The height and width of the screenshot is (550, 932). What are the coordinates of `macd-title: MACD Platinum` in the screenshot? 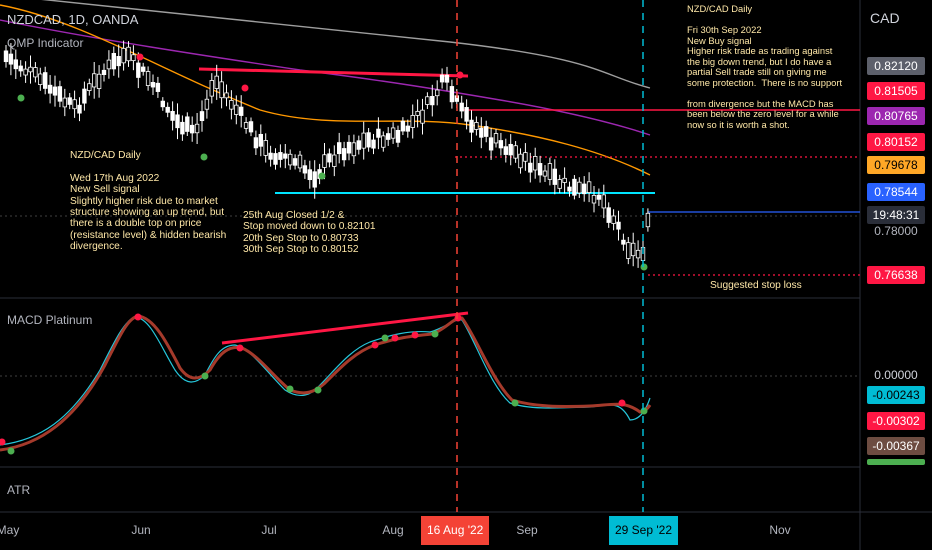 It's located at (50, 320).